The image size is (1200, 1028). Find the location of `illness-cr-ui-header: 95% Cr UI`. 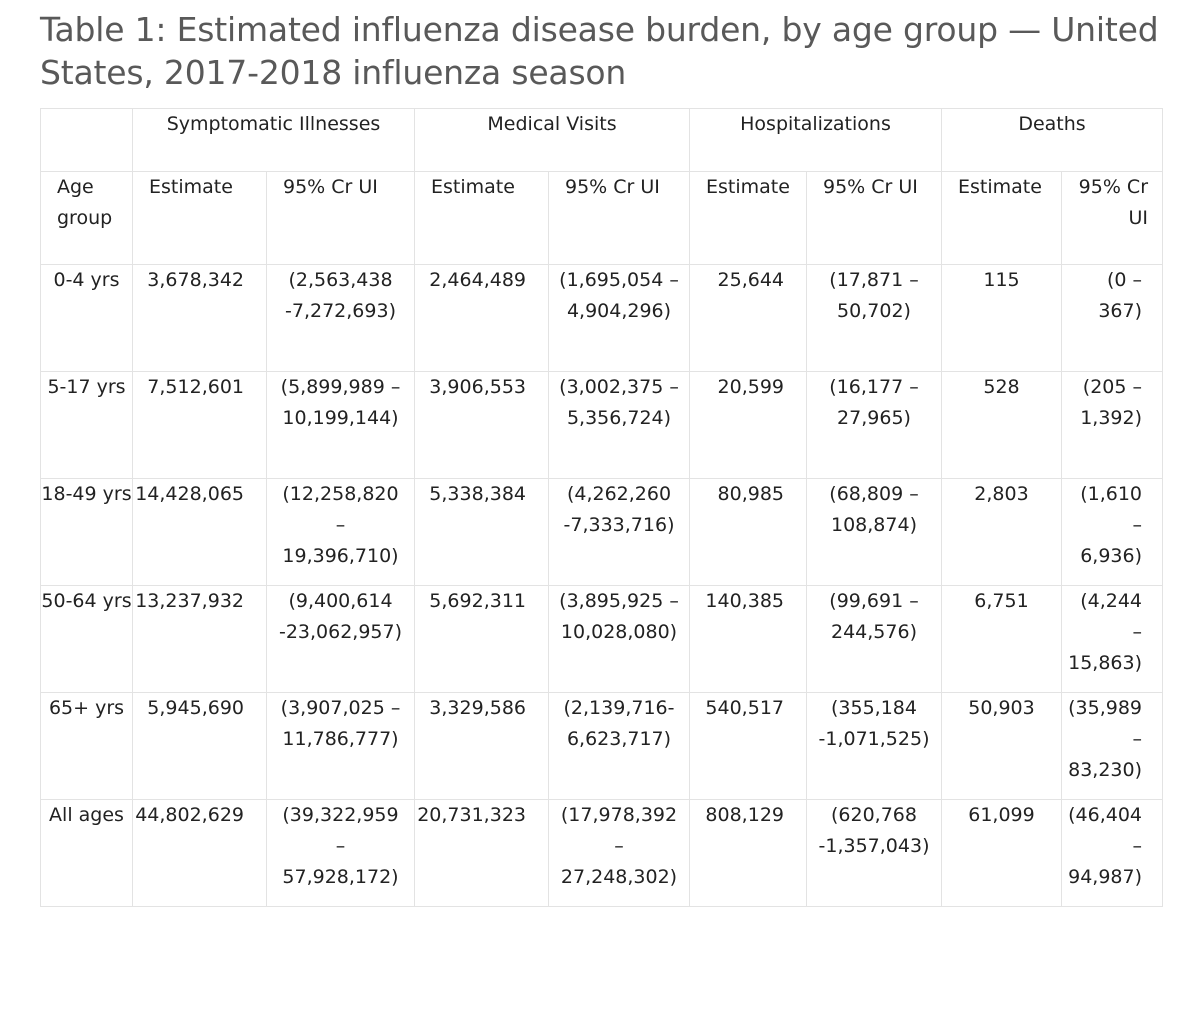

illness-cr-ui-header: 95% Cr UI is located at coordinates (340, 218).